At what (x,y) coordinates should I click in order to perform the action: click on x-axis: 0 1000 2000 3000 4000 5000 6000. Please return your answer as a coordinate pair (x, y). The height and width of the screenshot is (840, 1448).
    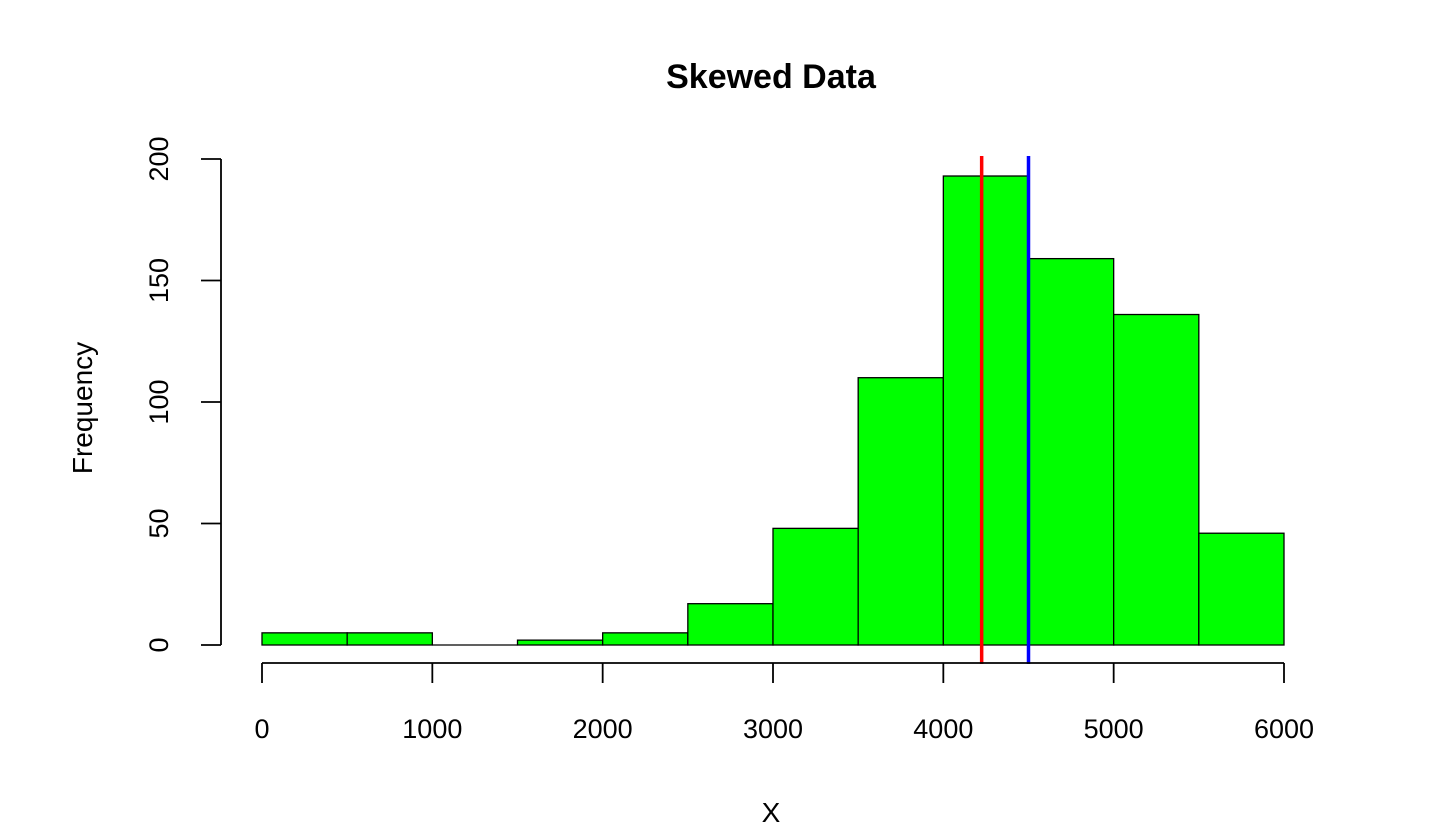
    Looking at the image, I should click on (784, 703).